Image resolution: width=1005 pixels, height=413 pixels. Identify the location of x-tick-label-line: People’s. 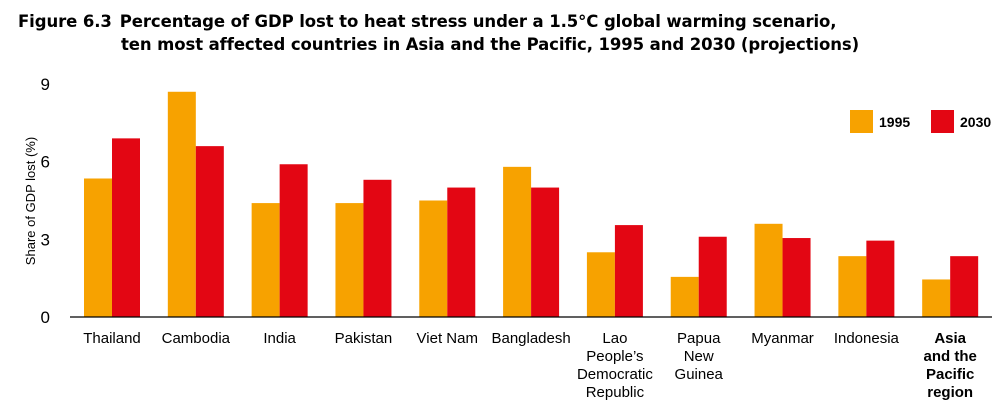
(614, 356).